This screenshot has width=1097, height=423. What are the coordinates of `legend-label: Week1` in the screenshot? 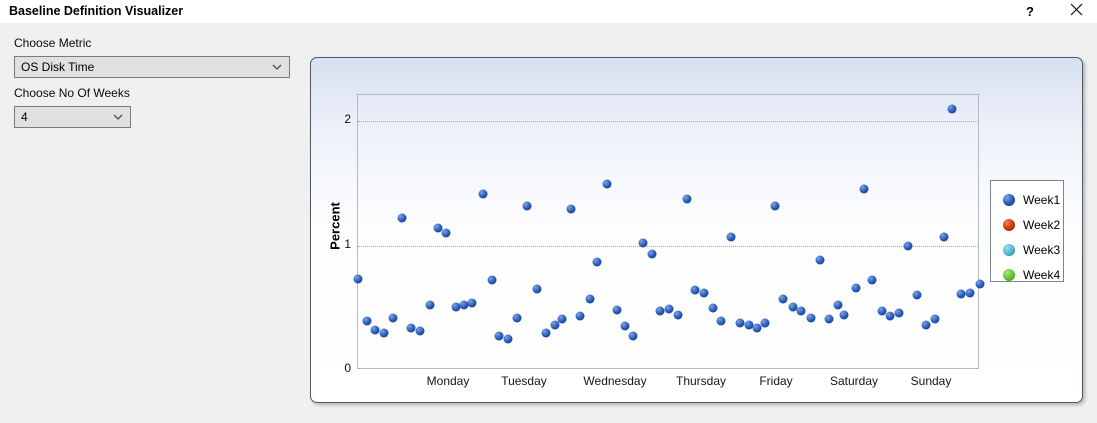 It's located at (1042, 199).